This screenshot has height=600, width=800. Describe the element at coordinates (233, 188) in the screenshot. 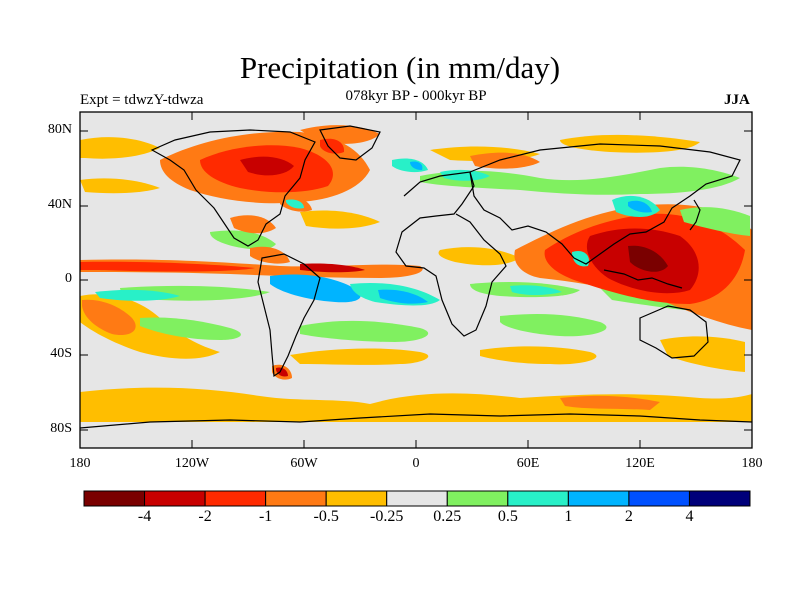

I see `north-america-outline` at that location.